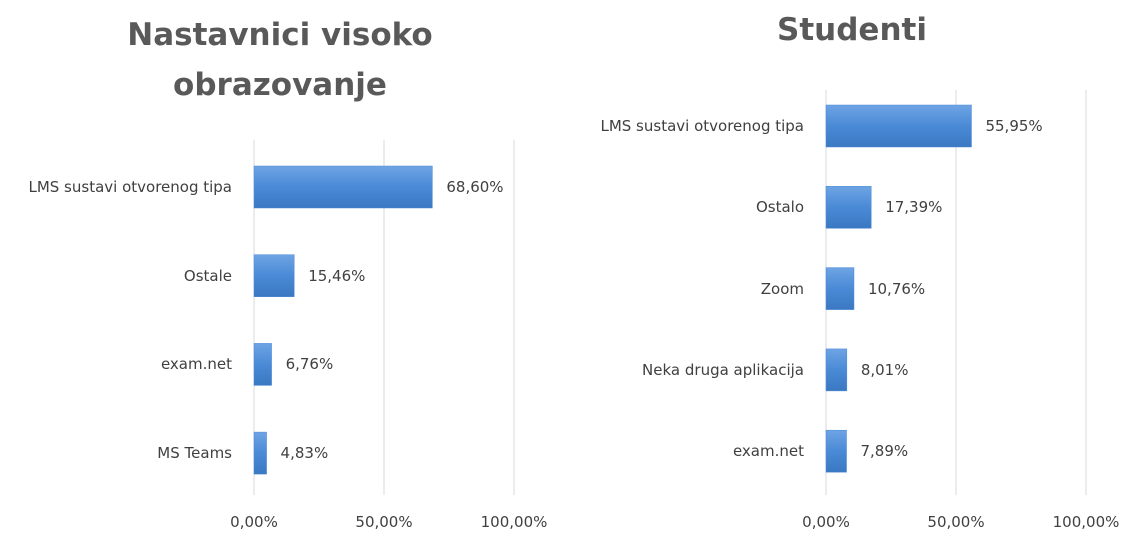 Image resolution: width=1128 pixels, height=538 pixels. Describe the element at coordinates (280, 60) in the screenshot. I see `chart-title: Nastavnici visoko obrazovanje` at that location.